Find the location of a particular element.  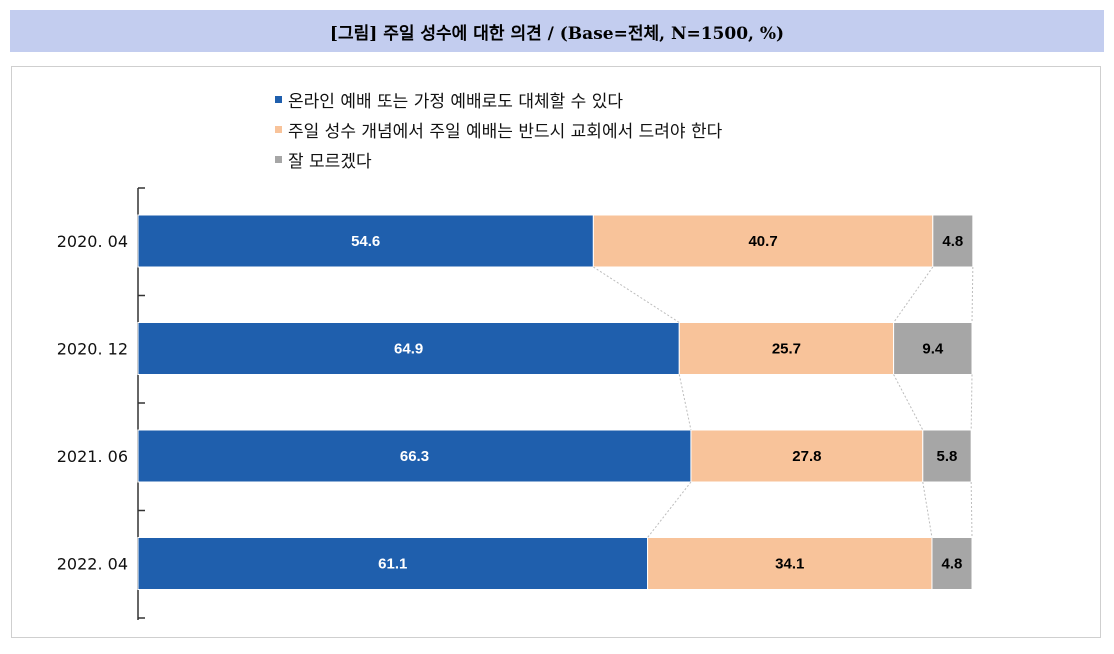

data-label: 27.8 is located at coordinates (806, 456).